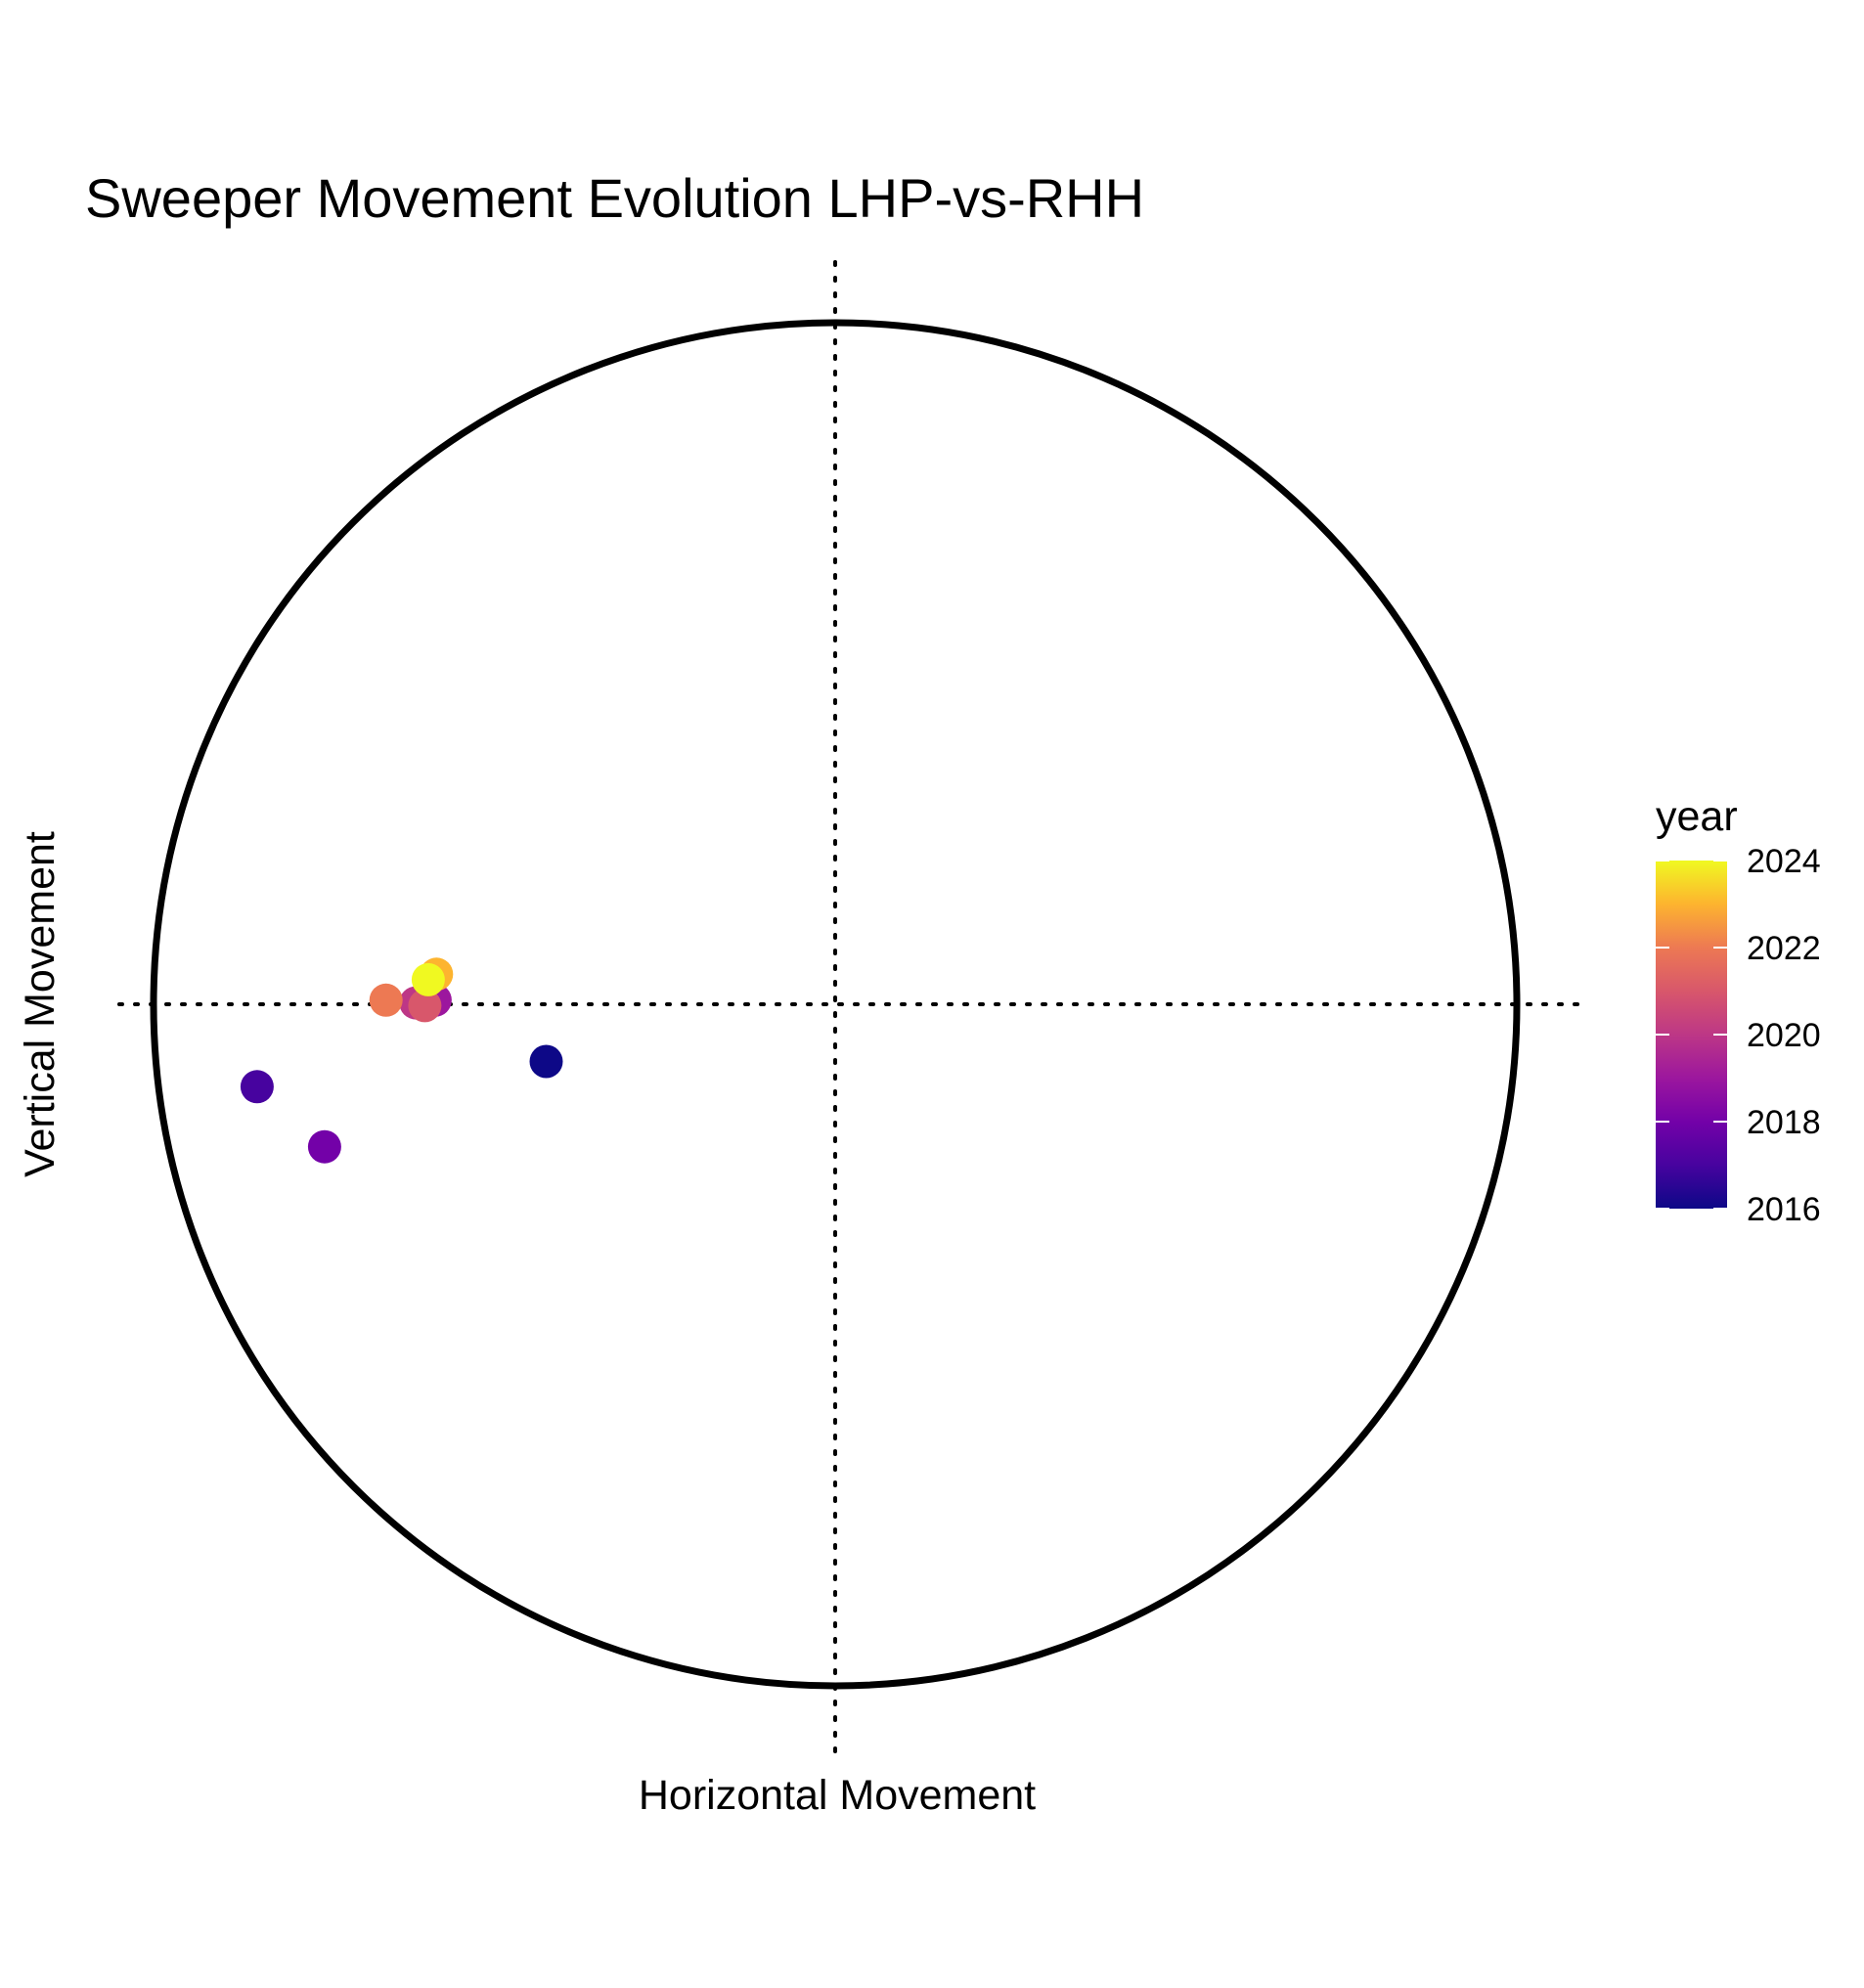 This screenshot has height=1988, width=1864. What do you see at coordinates (1784, 1122) in the screenshot?
I see `legend-tick-label: 2018` at bounding box center [1784, 1122].